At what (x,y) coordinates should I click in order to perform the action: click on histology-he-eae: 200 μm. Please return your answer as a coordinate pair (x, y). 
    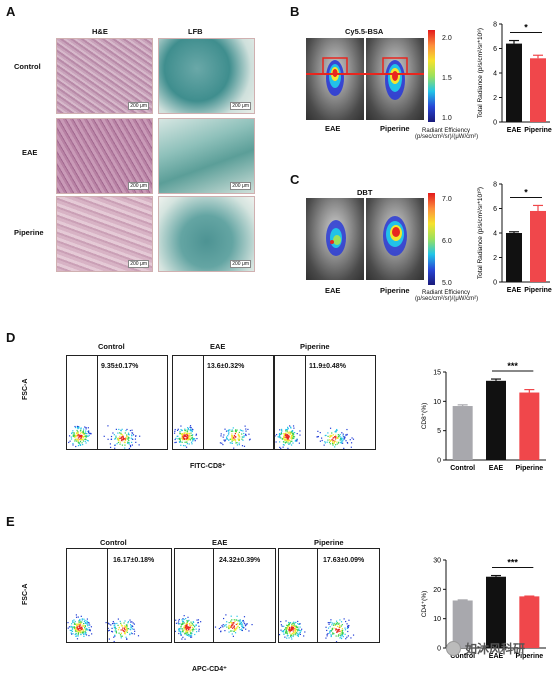
    Looking at the image, I should click on (104, 156).